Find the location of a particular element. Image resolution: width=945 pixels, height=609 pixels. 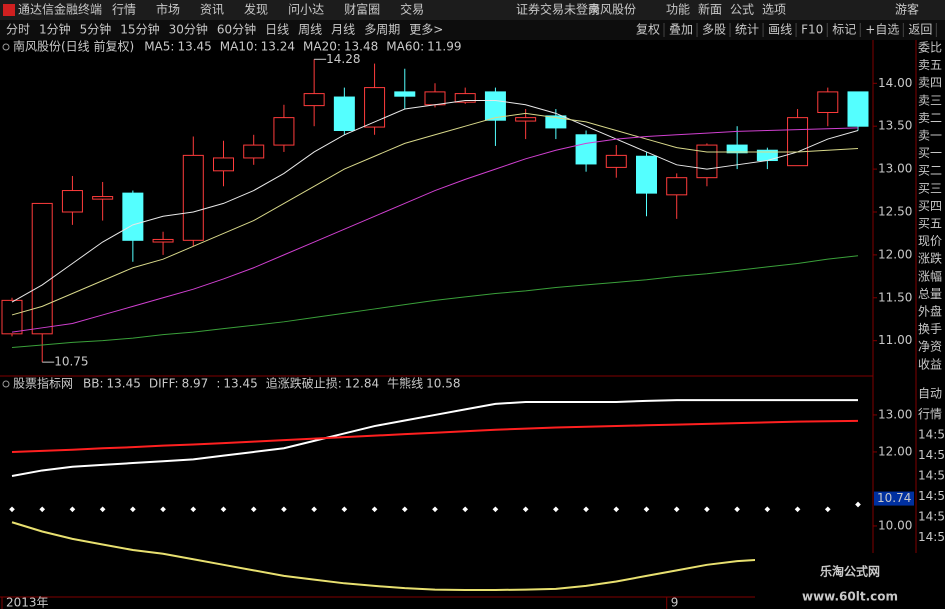

quote-label: 买五 is located at coordinates (930, 224).